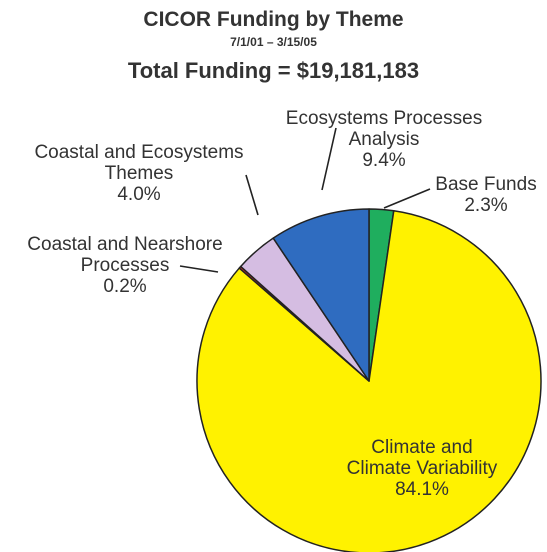 The image size is (547, 552). I want to click on slice-name-line: Climate and, so click(421, 447).